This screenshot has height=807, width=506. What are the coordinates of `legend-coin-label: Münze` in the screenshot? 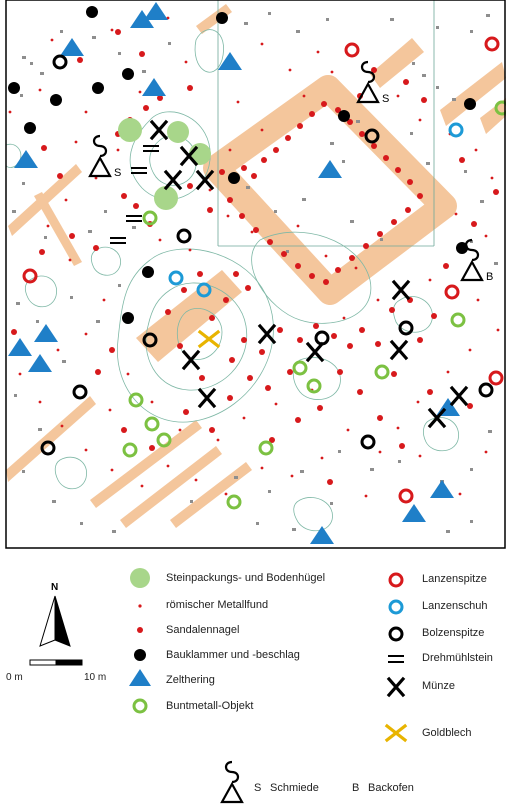 It's located at (439, 686).